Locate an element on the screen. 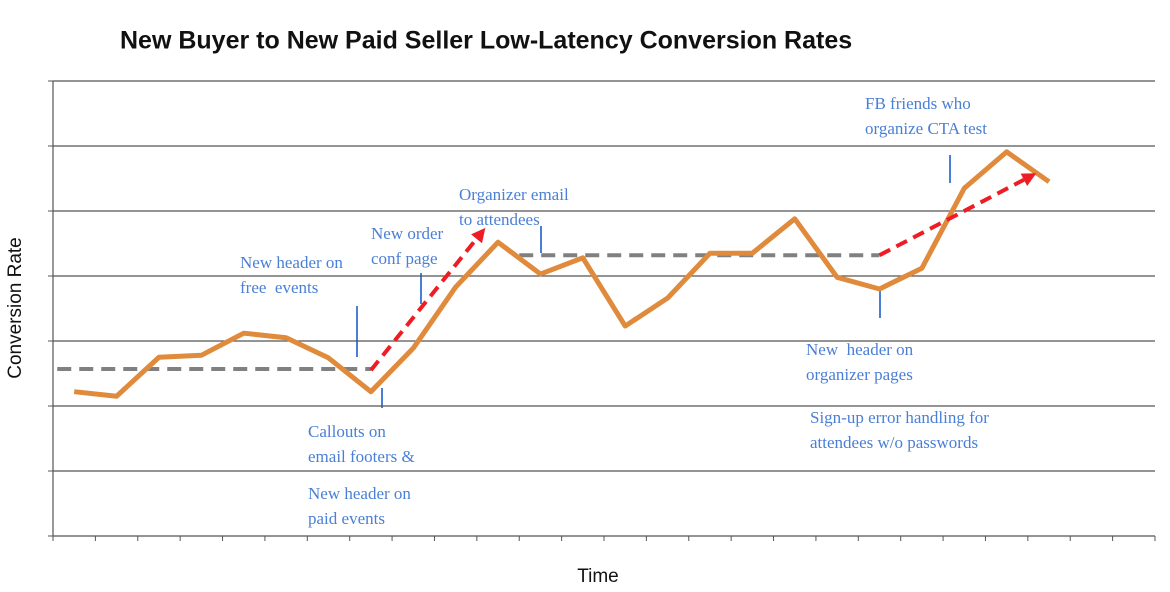 This screenshot has width=1170, height=592. annotation: Callouts on is located at coordinates (347, 431).